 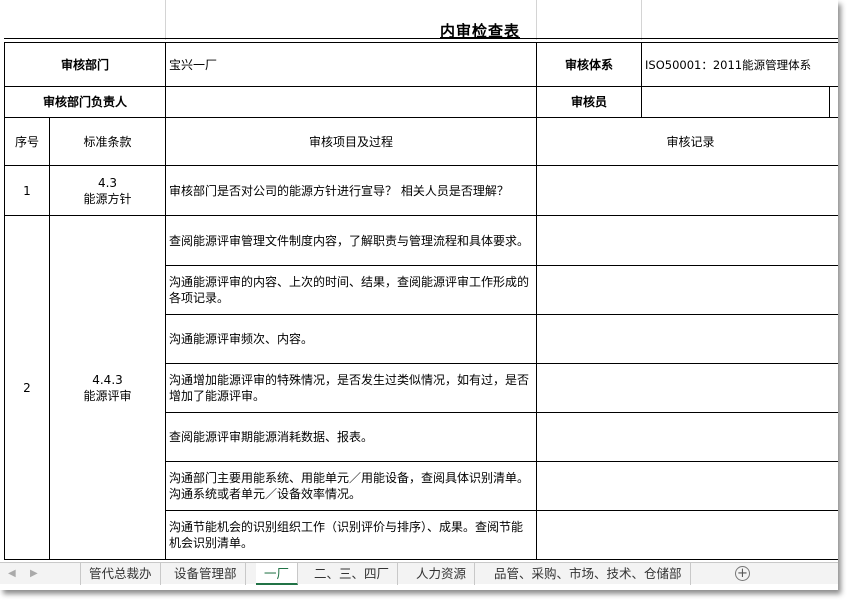 What do you see at coordinates (107, 379) in the screenshot?
I see `clause-code: 4.4.3` at bounding box center [107, 379].